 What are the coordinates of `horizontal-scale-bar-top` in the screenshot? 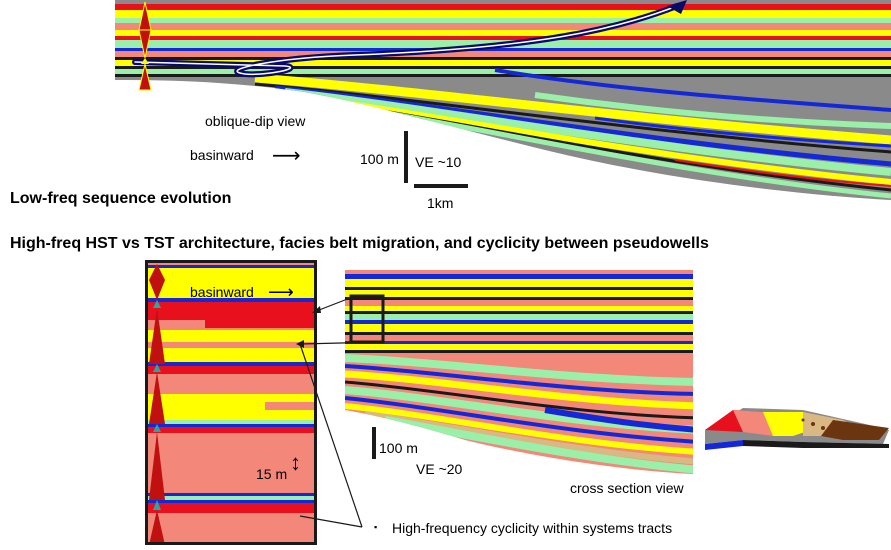 It's located at (441, 186).